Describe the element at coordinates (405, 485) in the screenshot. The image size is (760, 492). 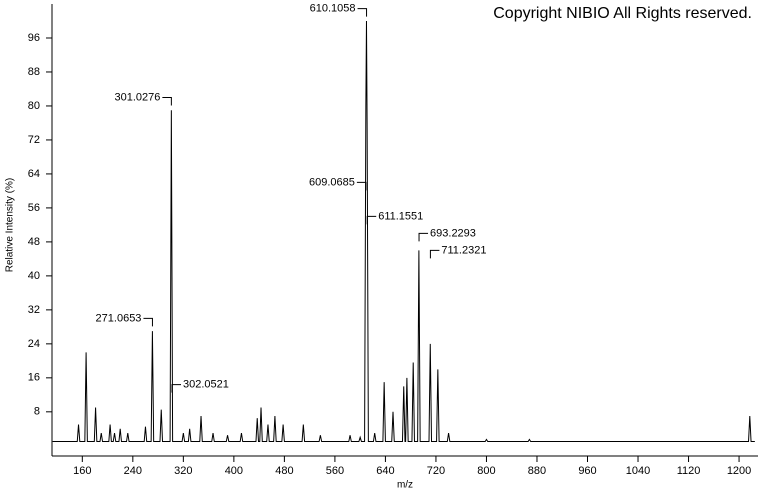
I see `x-axis-label: m/z` at that location.